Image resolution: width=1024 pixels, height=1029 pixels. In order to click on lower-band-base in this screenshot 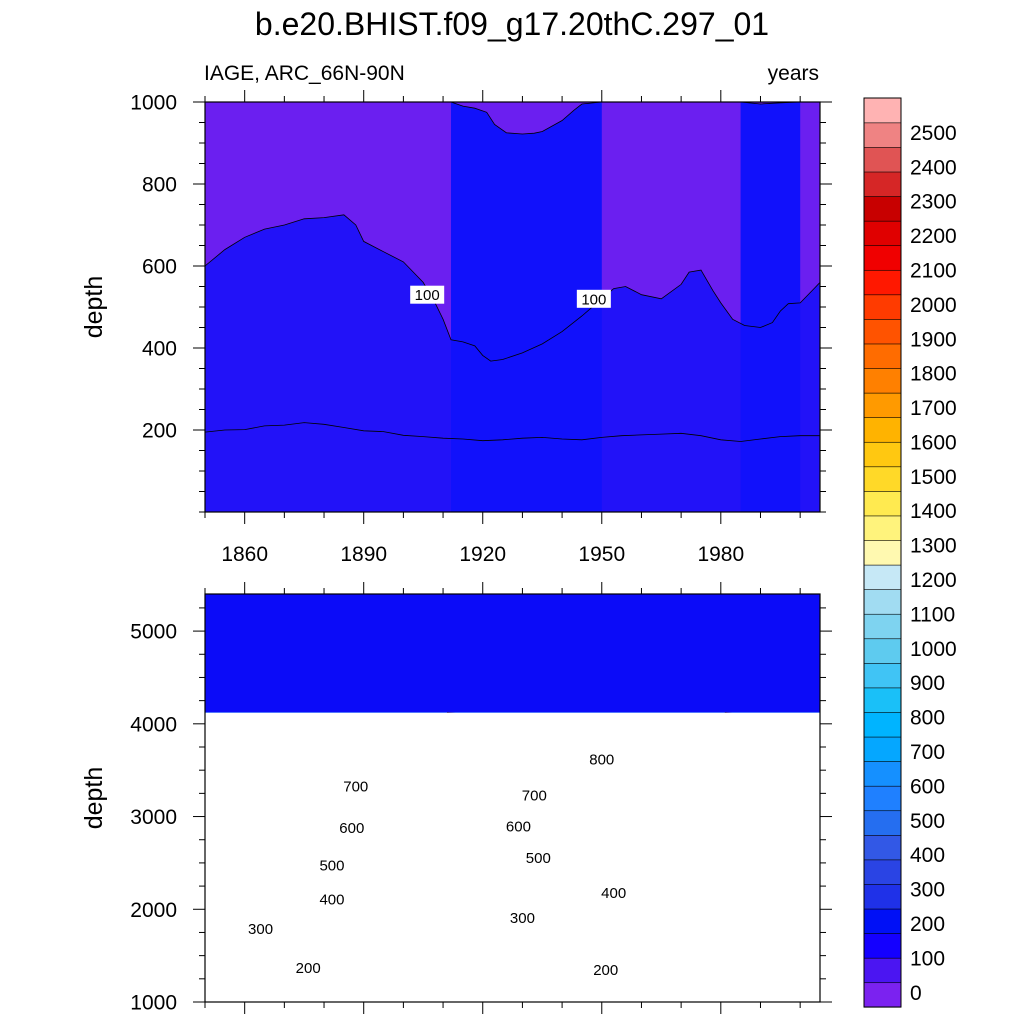, I will do `click(512, 653)`.